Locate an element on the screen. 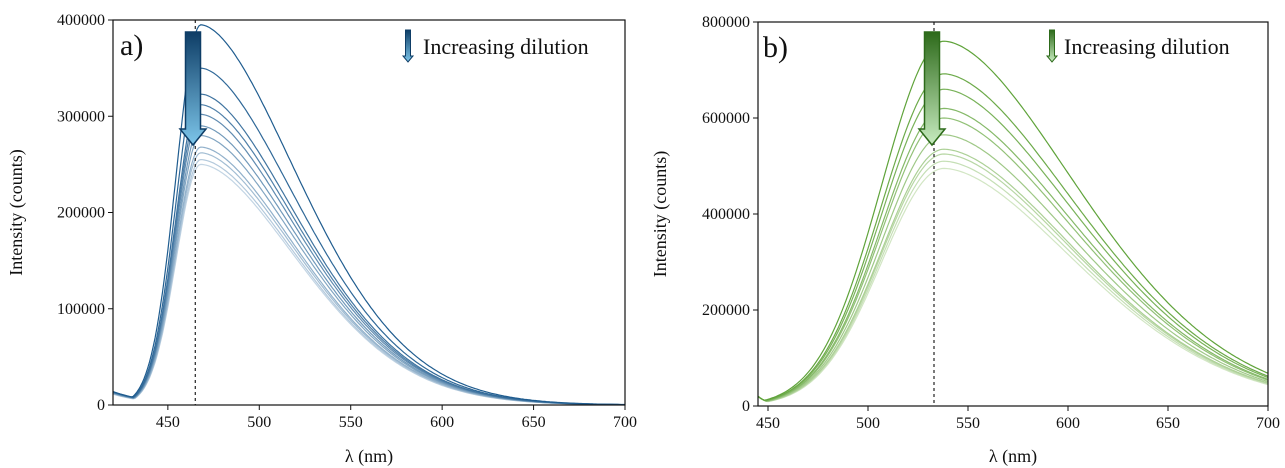 The width and height of the screenshot is (1285, 468). y-tick-label: 600000 is located at coordinates (726, 118).